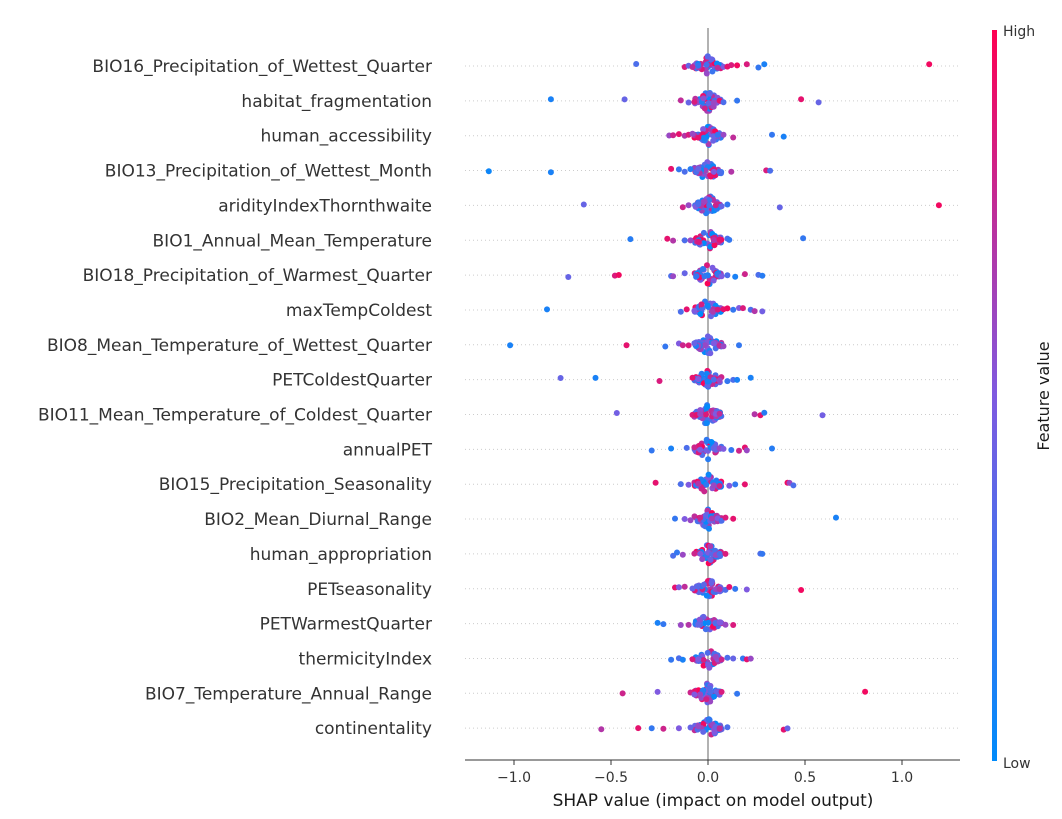  Describe the element at coordinates (805, 778) in the screenshot. I see `x-tick-label: 0.5` at that location.